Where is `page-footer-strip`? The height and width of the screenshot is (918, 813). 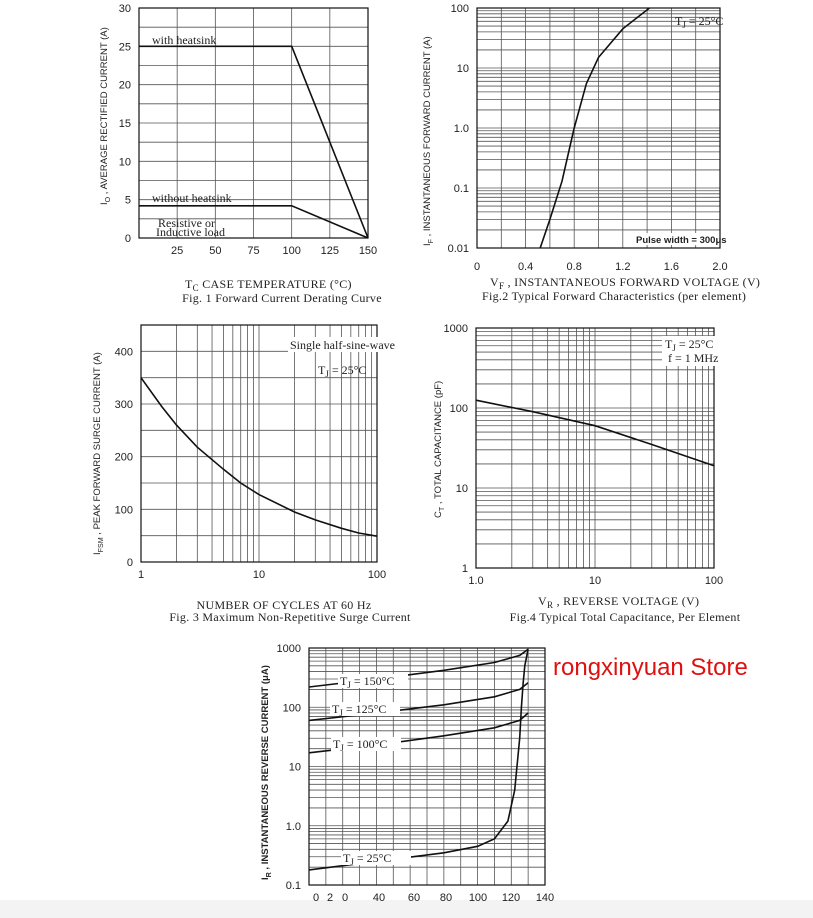 page-footer-strip is located at coordinates (406, 909).